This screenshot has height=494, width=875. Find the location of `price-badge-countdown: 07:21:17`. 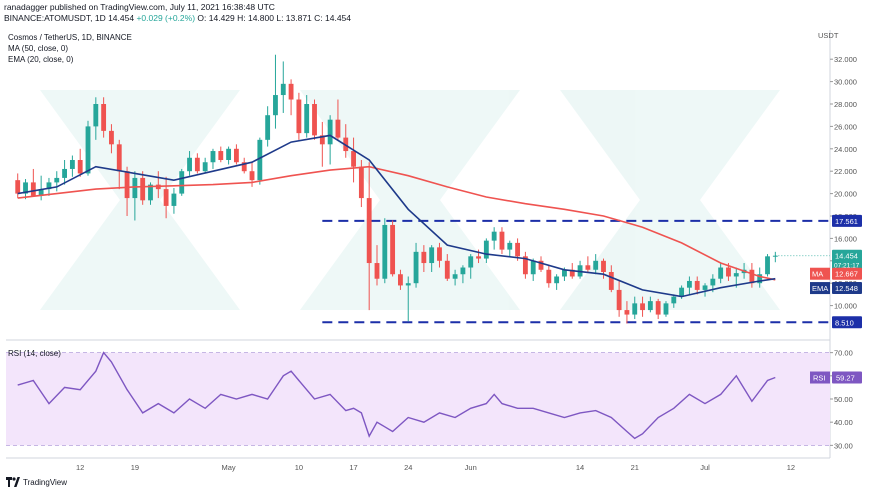

price-badge-countdown: 07:21:17 is located at coordinates (847, 266).